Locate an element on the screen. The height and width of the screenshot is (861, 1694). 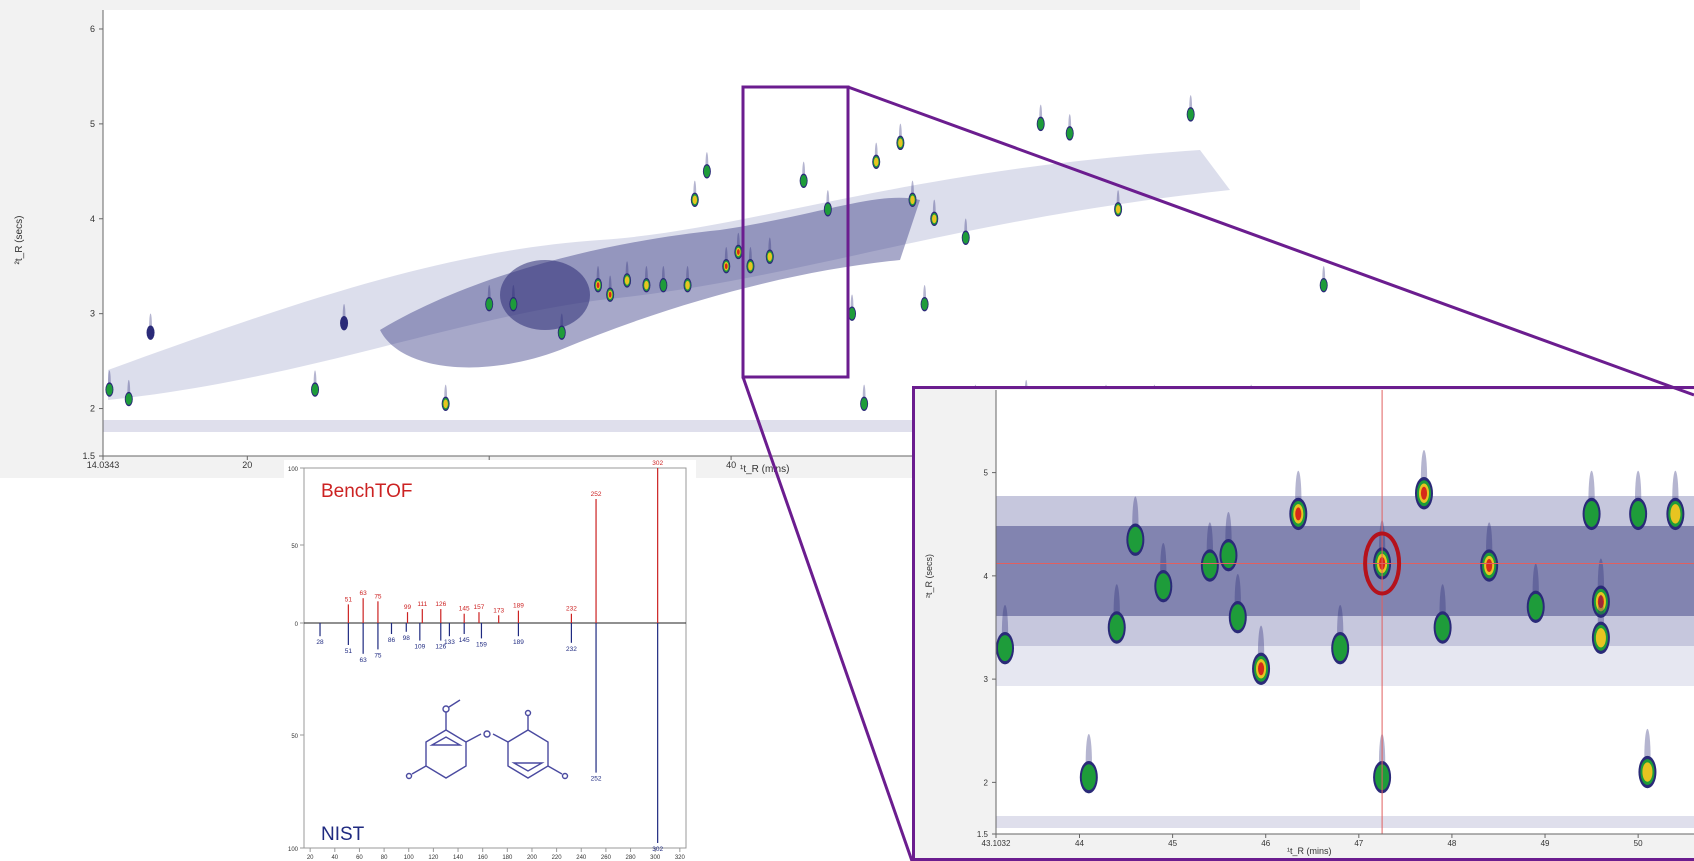
x-tick-label: 45 is located at coordinates (1172, 843).